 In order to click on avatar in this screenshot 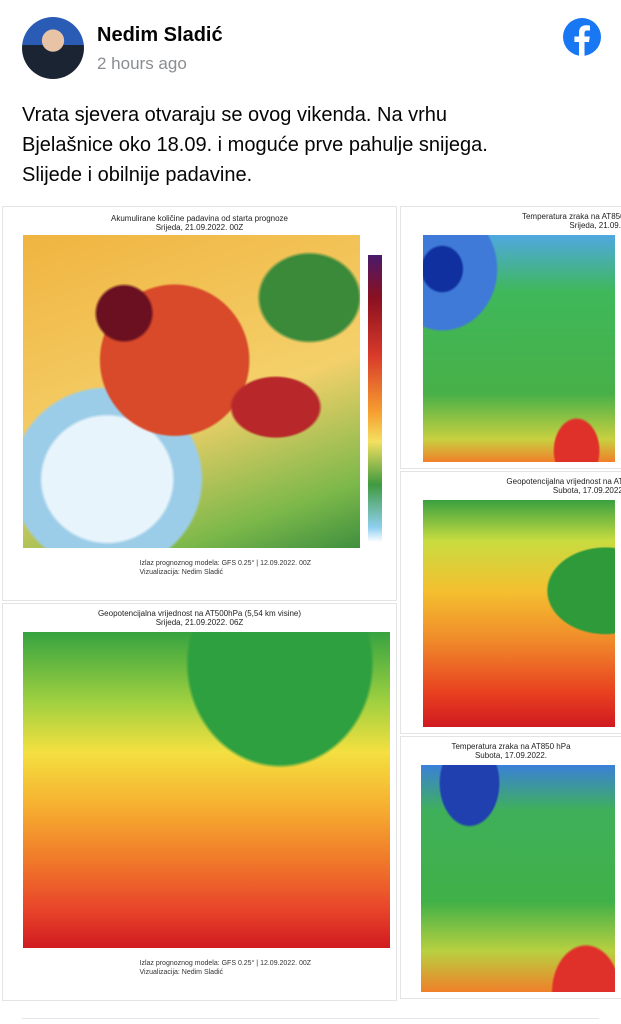, I will do `click(53, 48)`.